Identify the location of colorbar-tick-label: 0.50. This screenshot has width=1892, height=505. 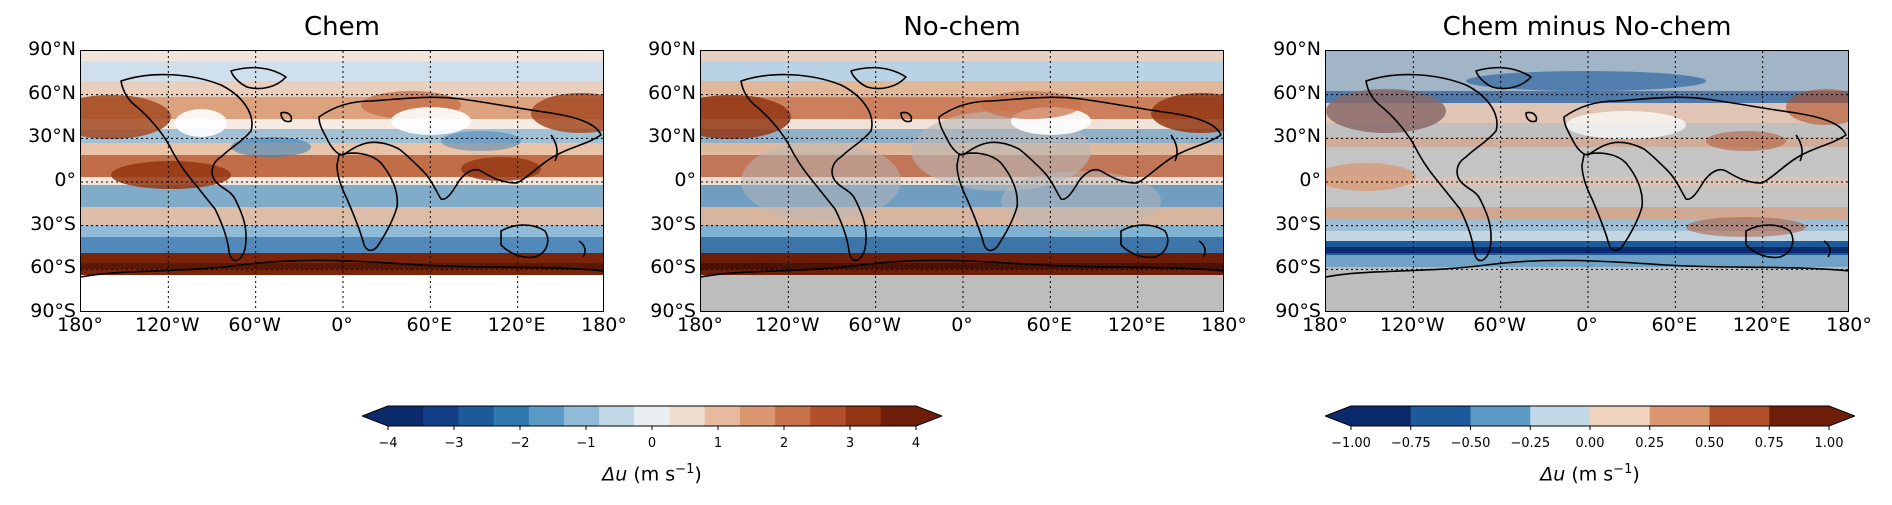
(1709, 443).